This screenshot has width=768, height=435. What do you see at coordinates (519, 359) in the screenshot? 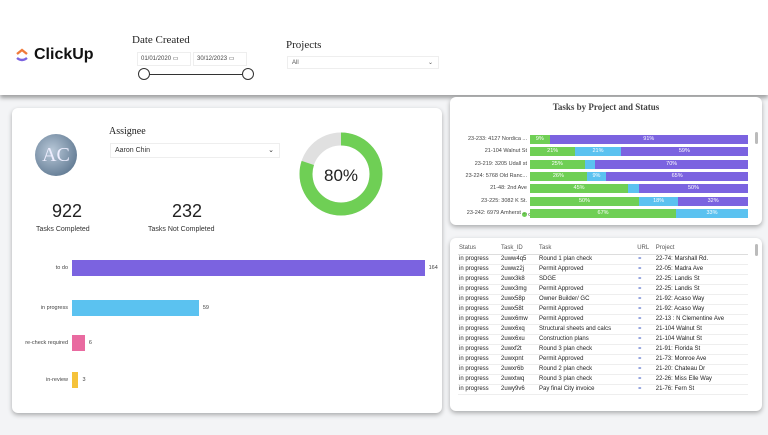
I see `task-id-cell: 2uwxpnt` at bounding box center [519, 359].